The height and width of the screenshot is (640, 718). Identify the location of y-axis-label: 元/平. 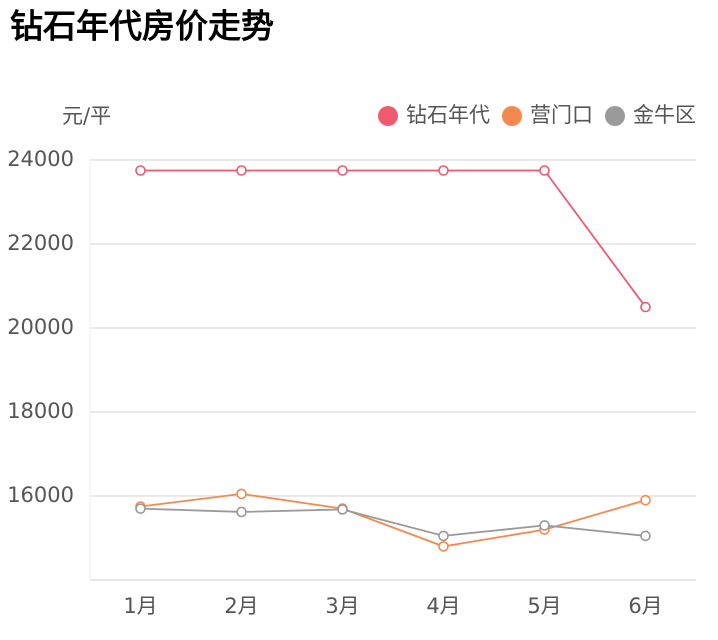
(86, 116).